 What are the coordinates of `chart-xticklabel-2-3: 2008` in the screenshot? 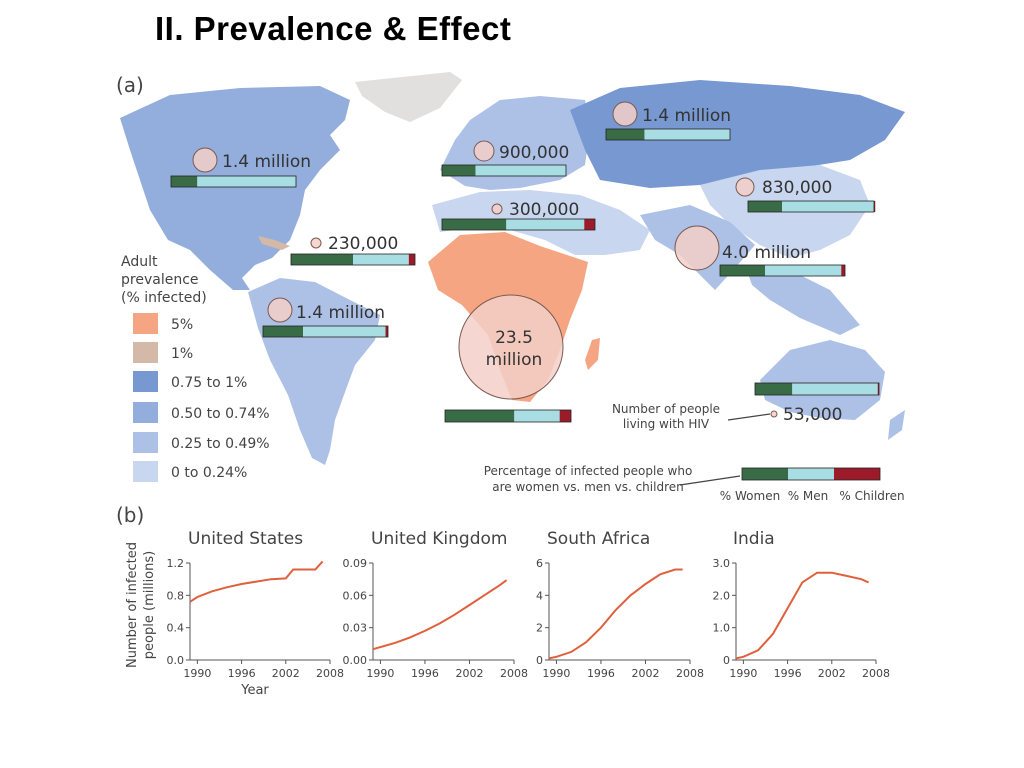 It's located at (690, 673).